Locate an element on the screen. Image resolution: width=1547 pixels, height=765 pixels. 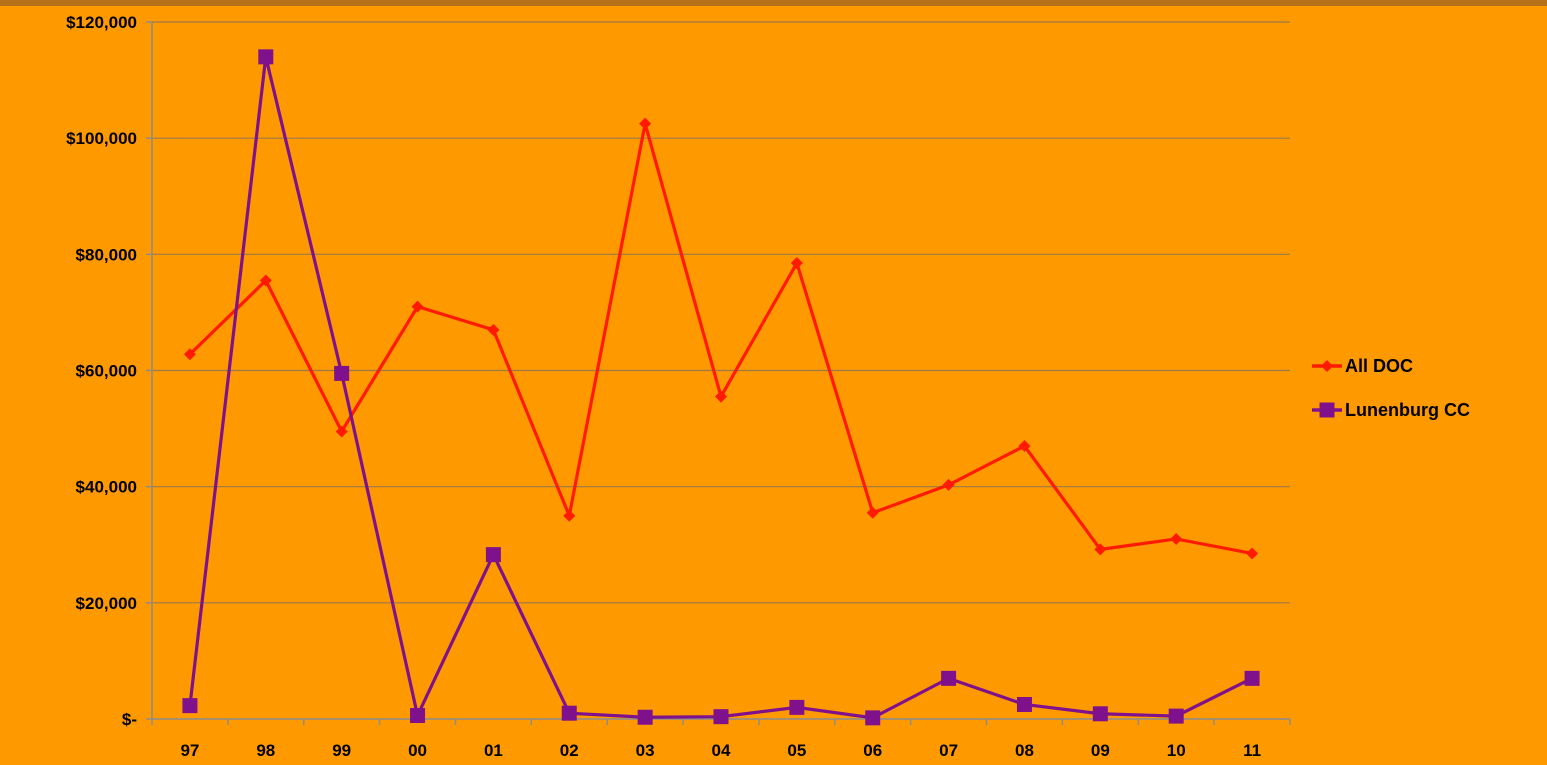
legend: All DOC Lunenburg CC is located at coordinates (1391, 388).